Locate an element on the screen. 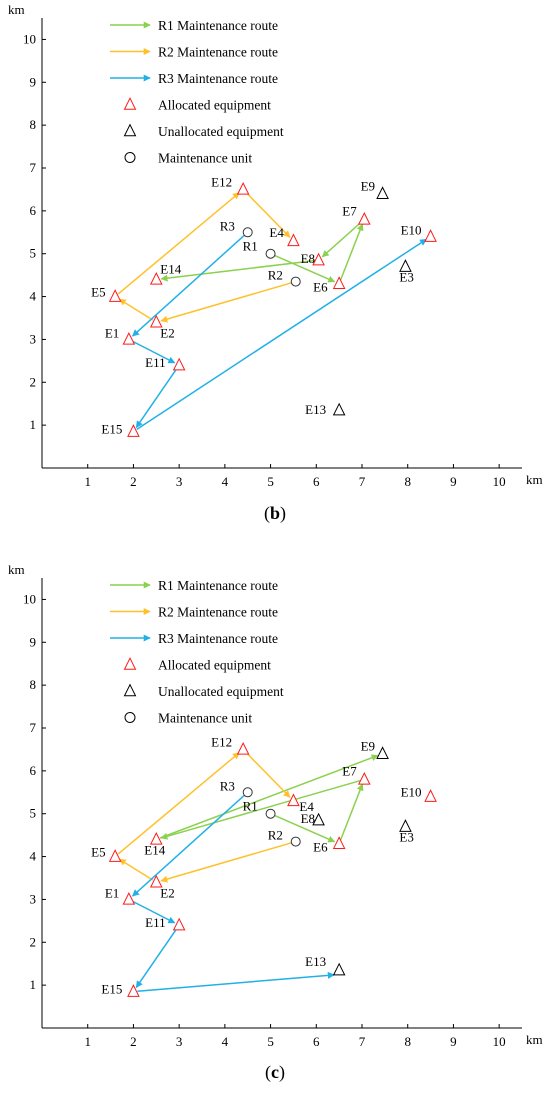 The image size is (550, 1094). equipment-e5-marker is located at coordinates (115, 295).